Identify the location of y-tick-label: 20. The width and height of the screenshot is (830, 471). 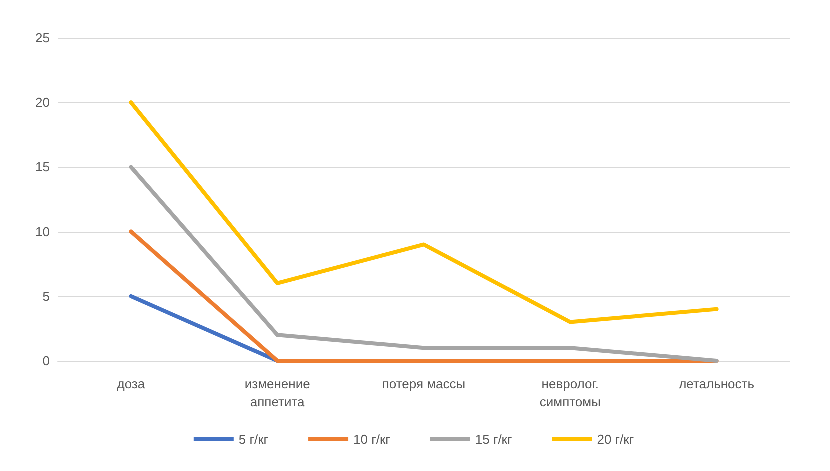
(43, 102).